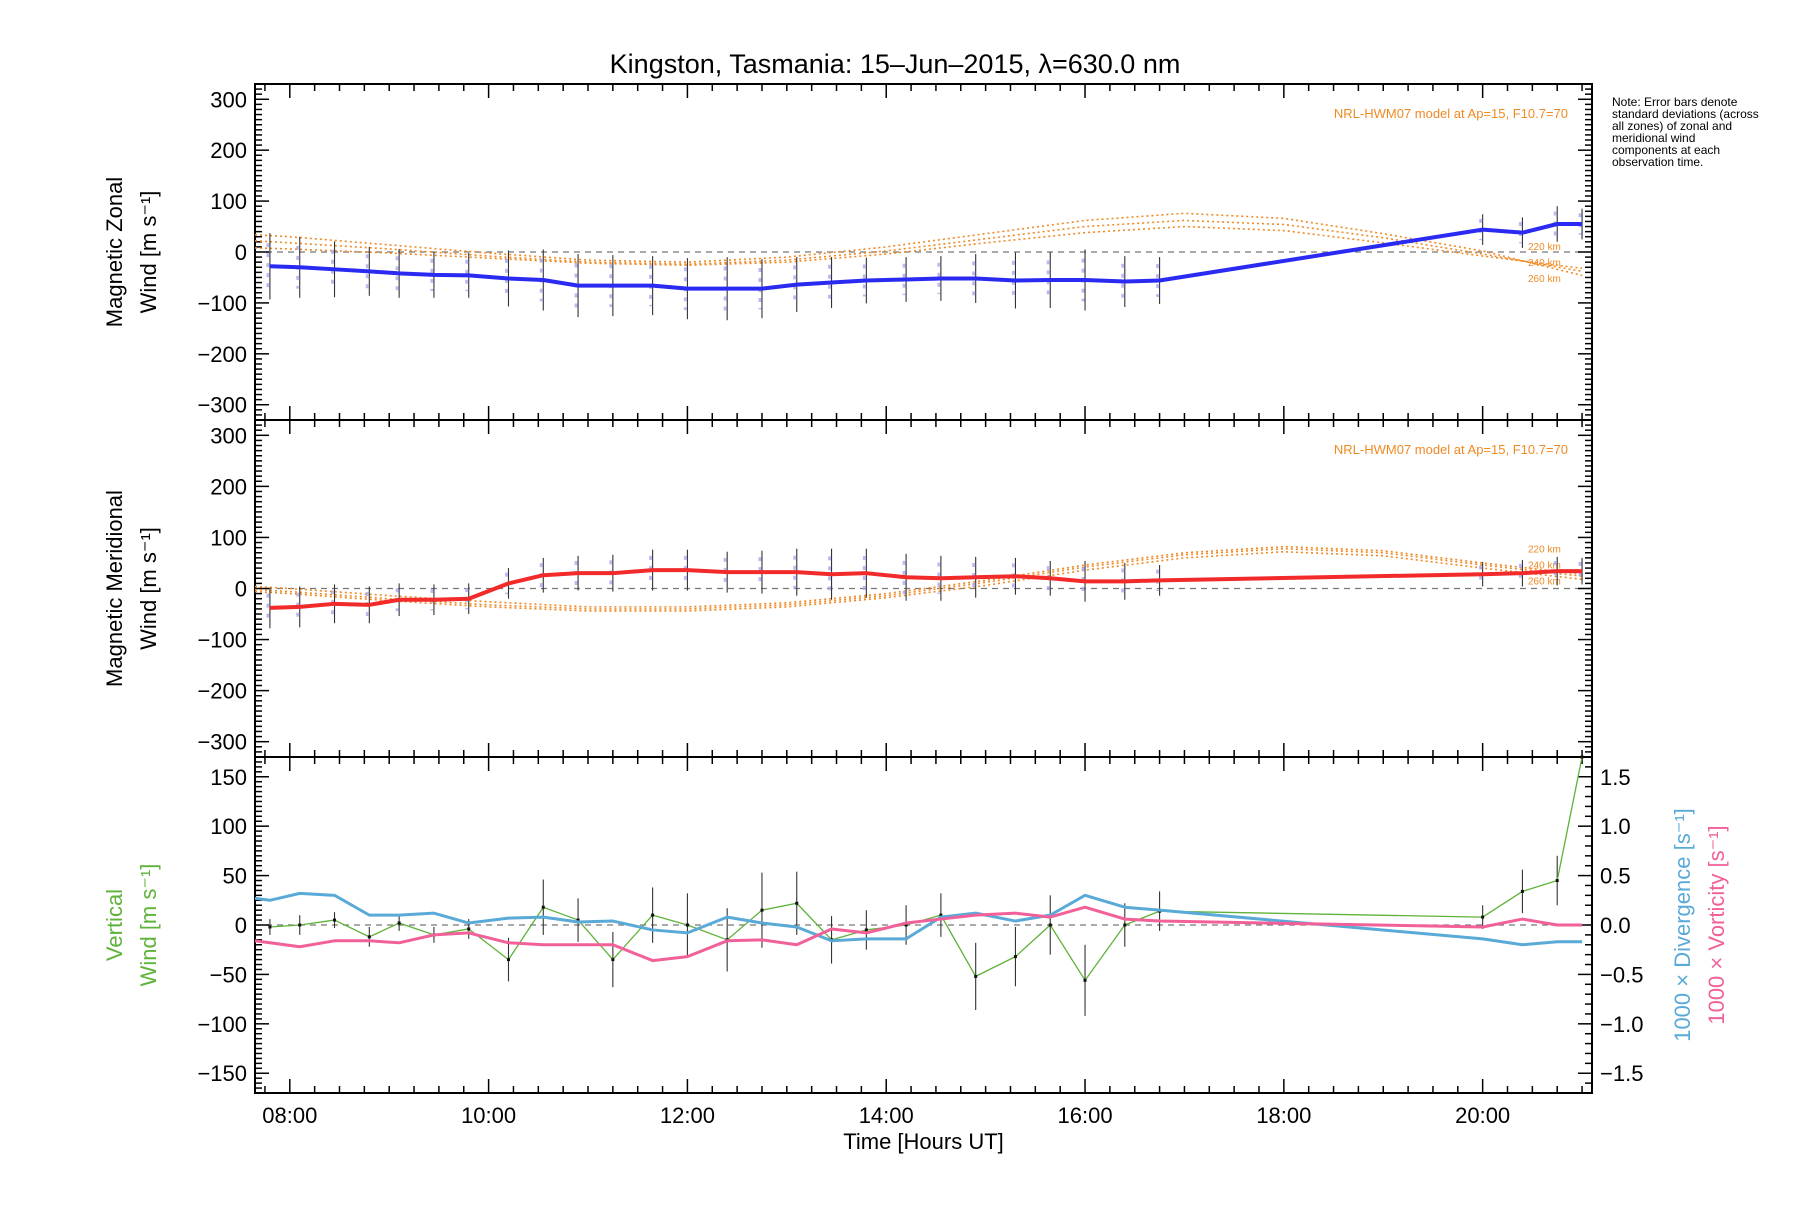  I want to click on y2-axis-label-vorticity: 1000 × Vorticity [s⁻¹], so click(1716, 924).